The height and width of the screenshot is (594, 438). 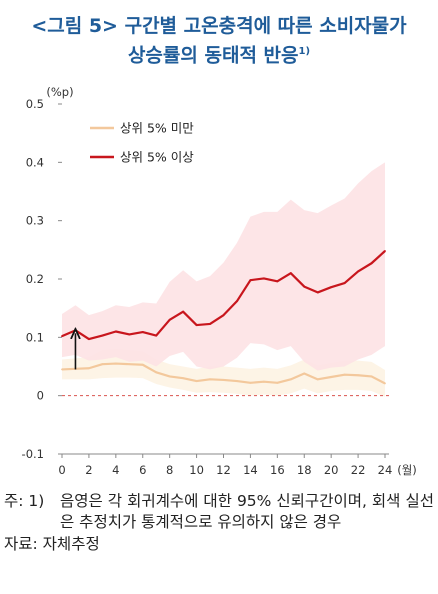 I want to click on chart-title-text-1: <그림 5> 구간별 고온충격에 따른 소비자물가, so click(x=219, y=26).